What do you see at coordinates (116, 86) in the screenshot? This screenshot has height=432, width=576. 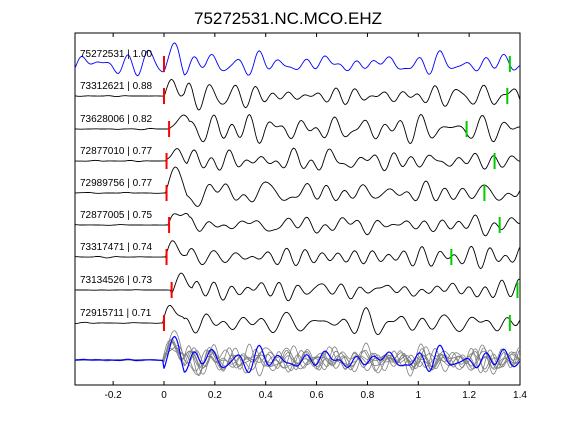 I see `trace-label: 73312621 | 0.88` at bounding box center [116, 86].